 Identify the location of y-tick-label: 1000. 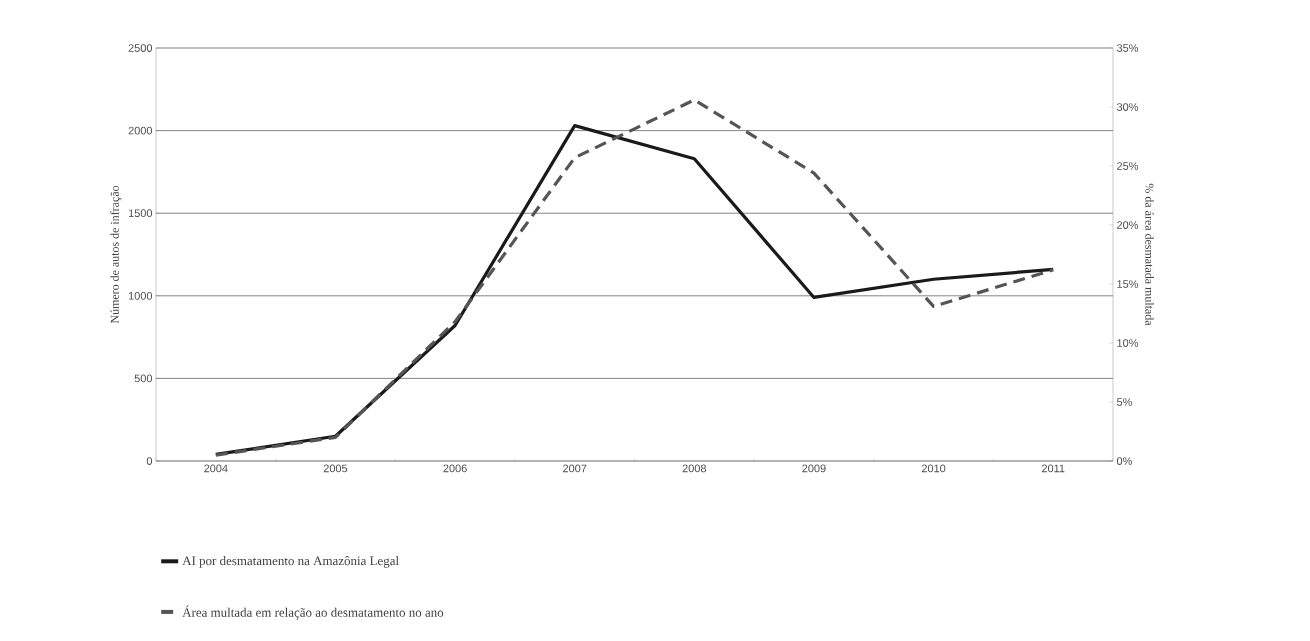
(140, 295).